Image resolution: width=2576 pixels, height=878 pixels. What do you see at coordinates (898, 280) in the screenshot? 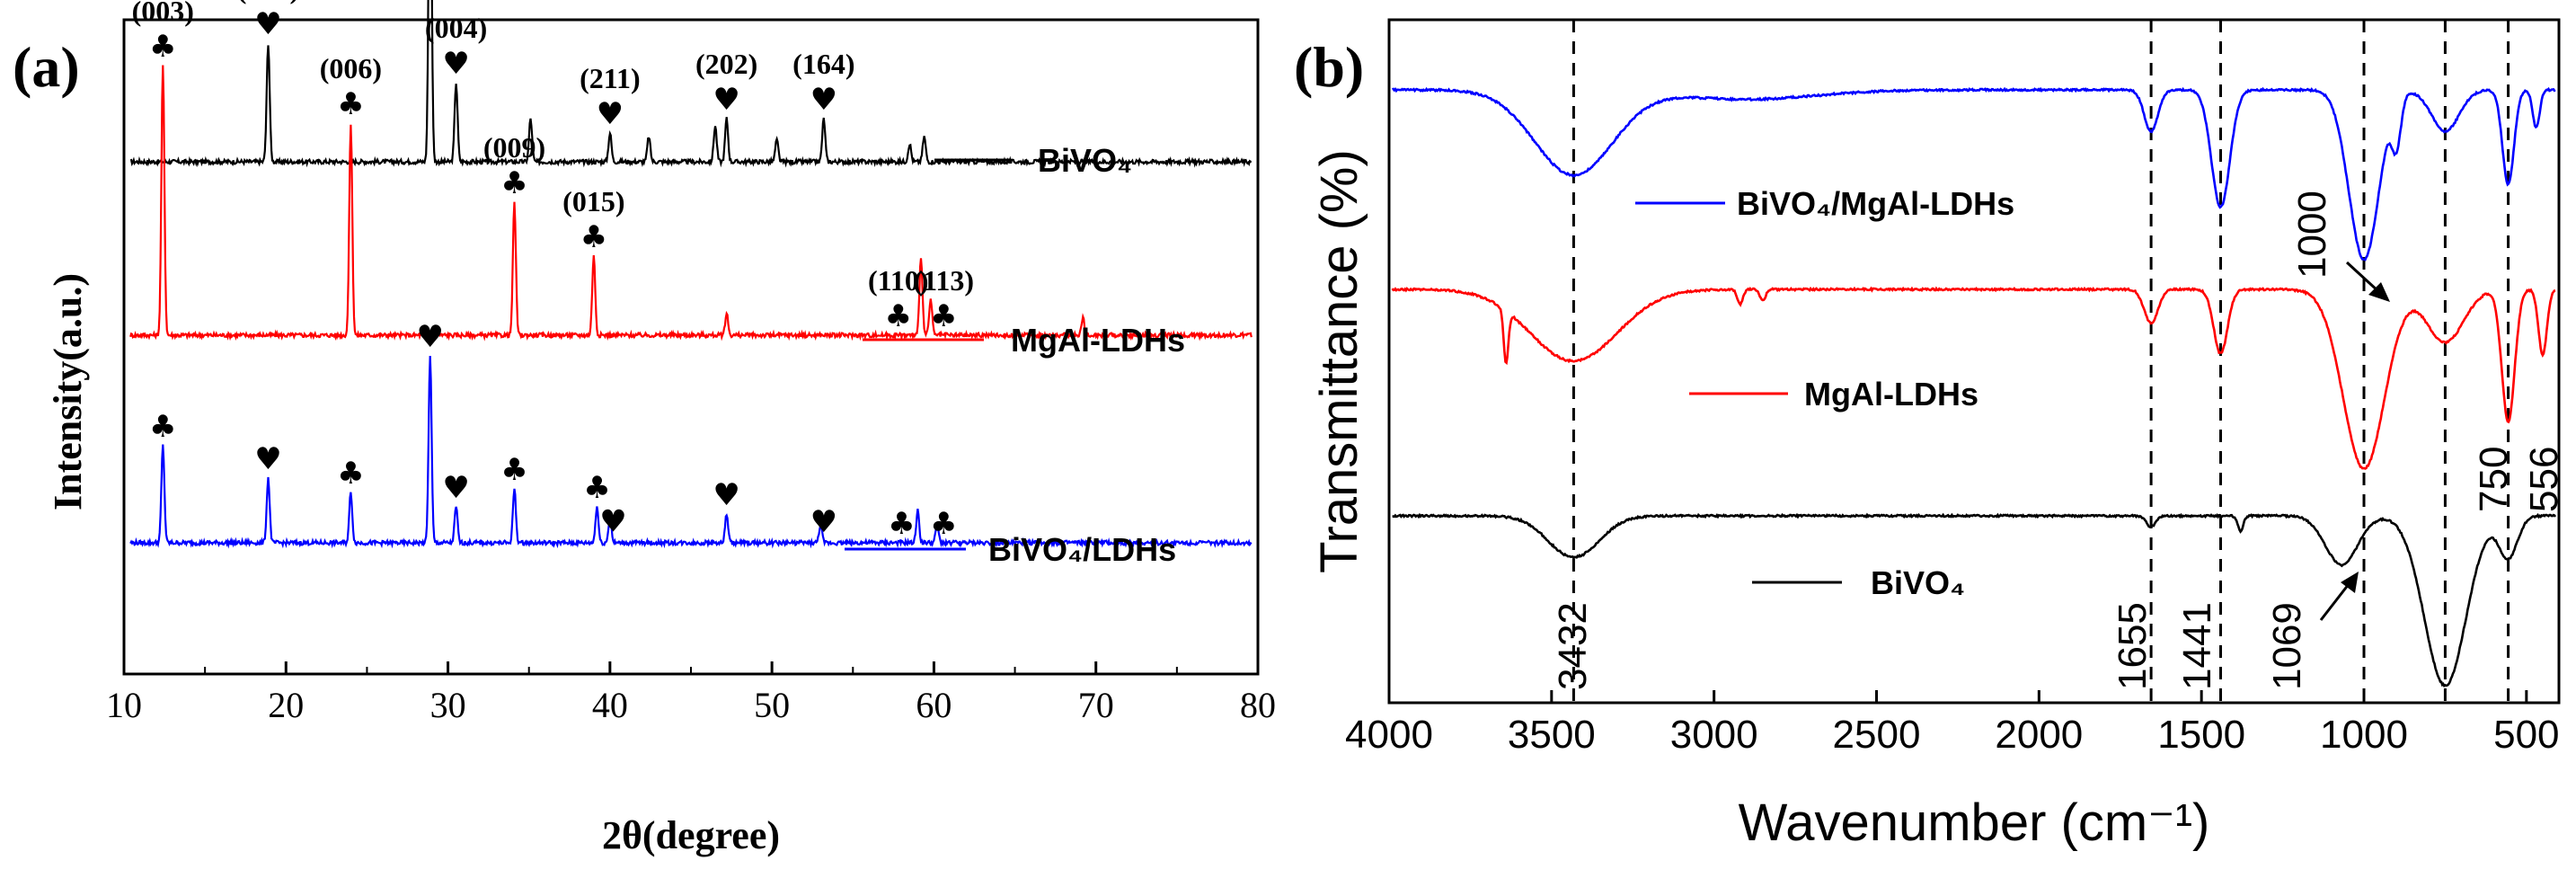
I see `peak-label: (110)` at bounding box center [898, 280].